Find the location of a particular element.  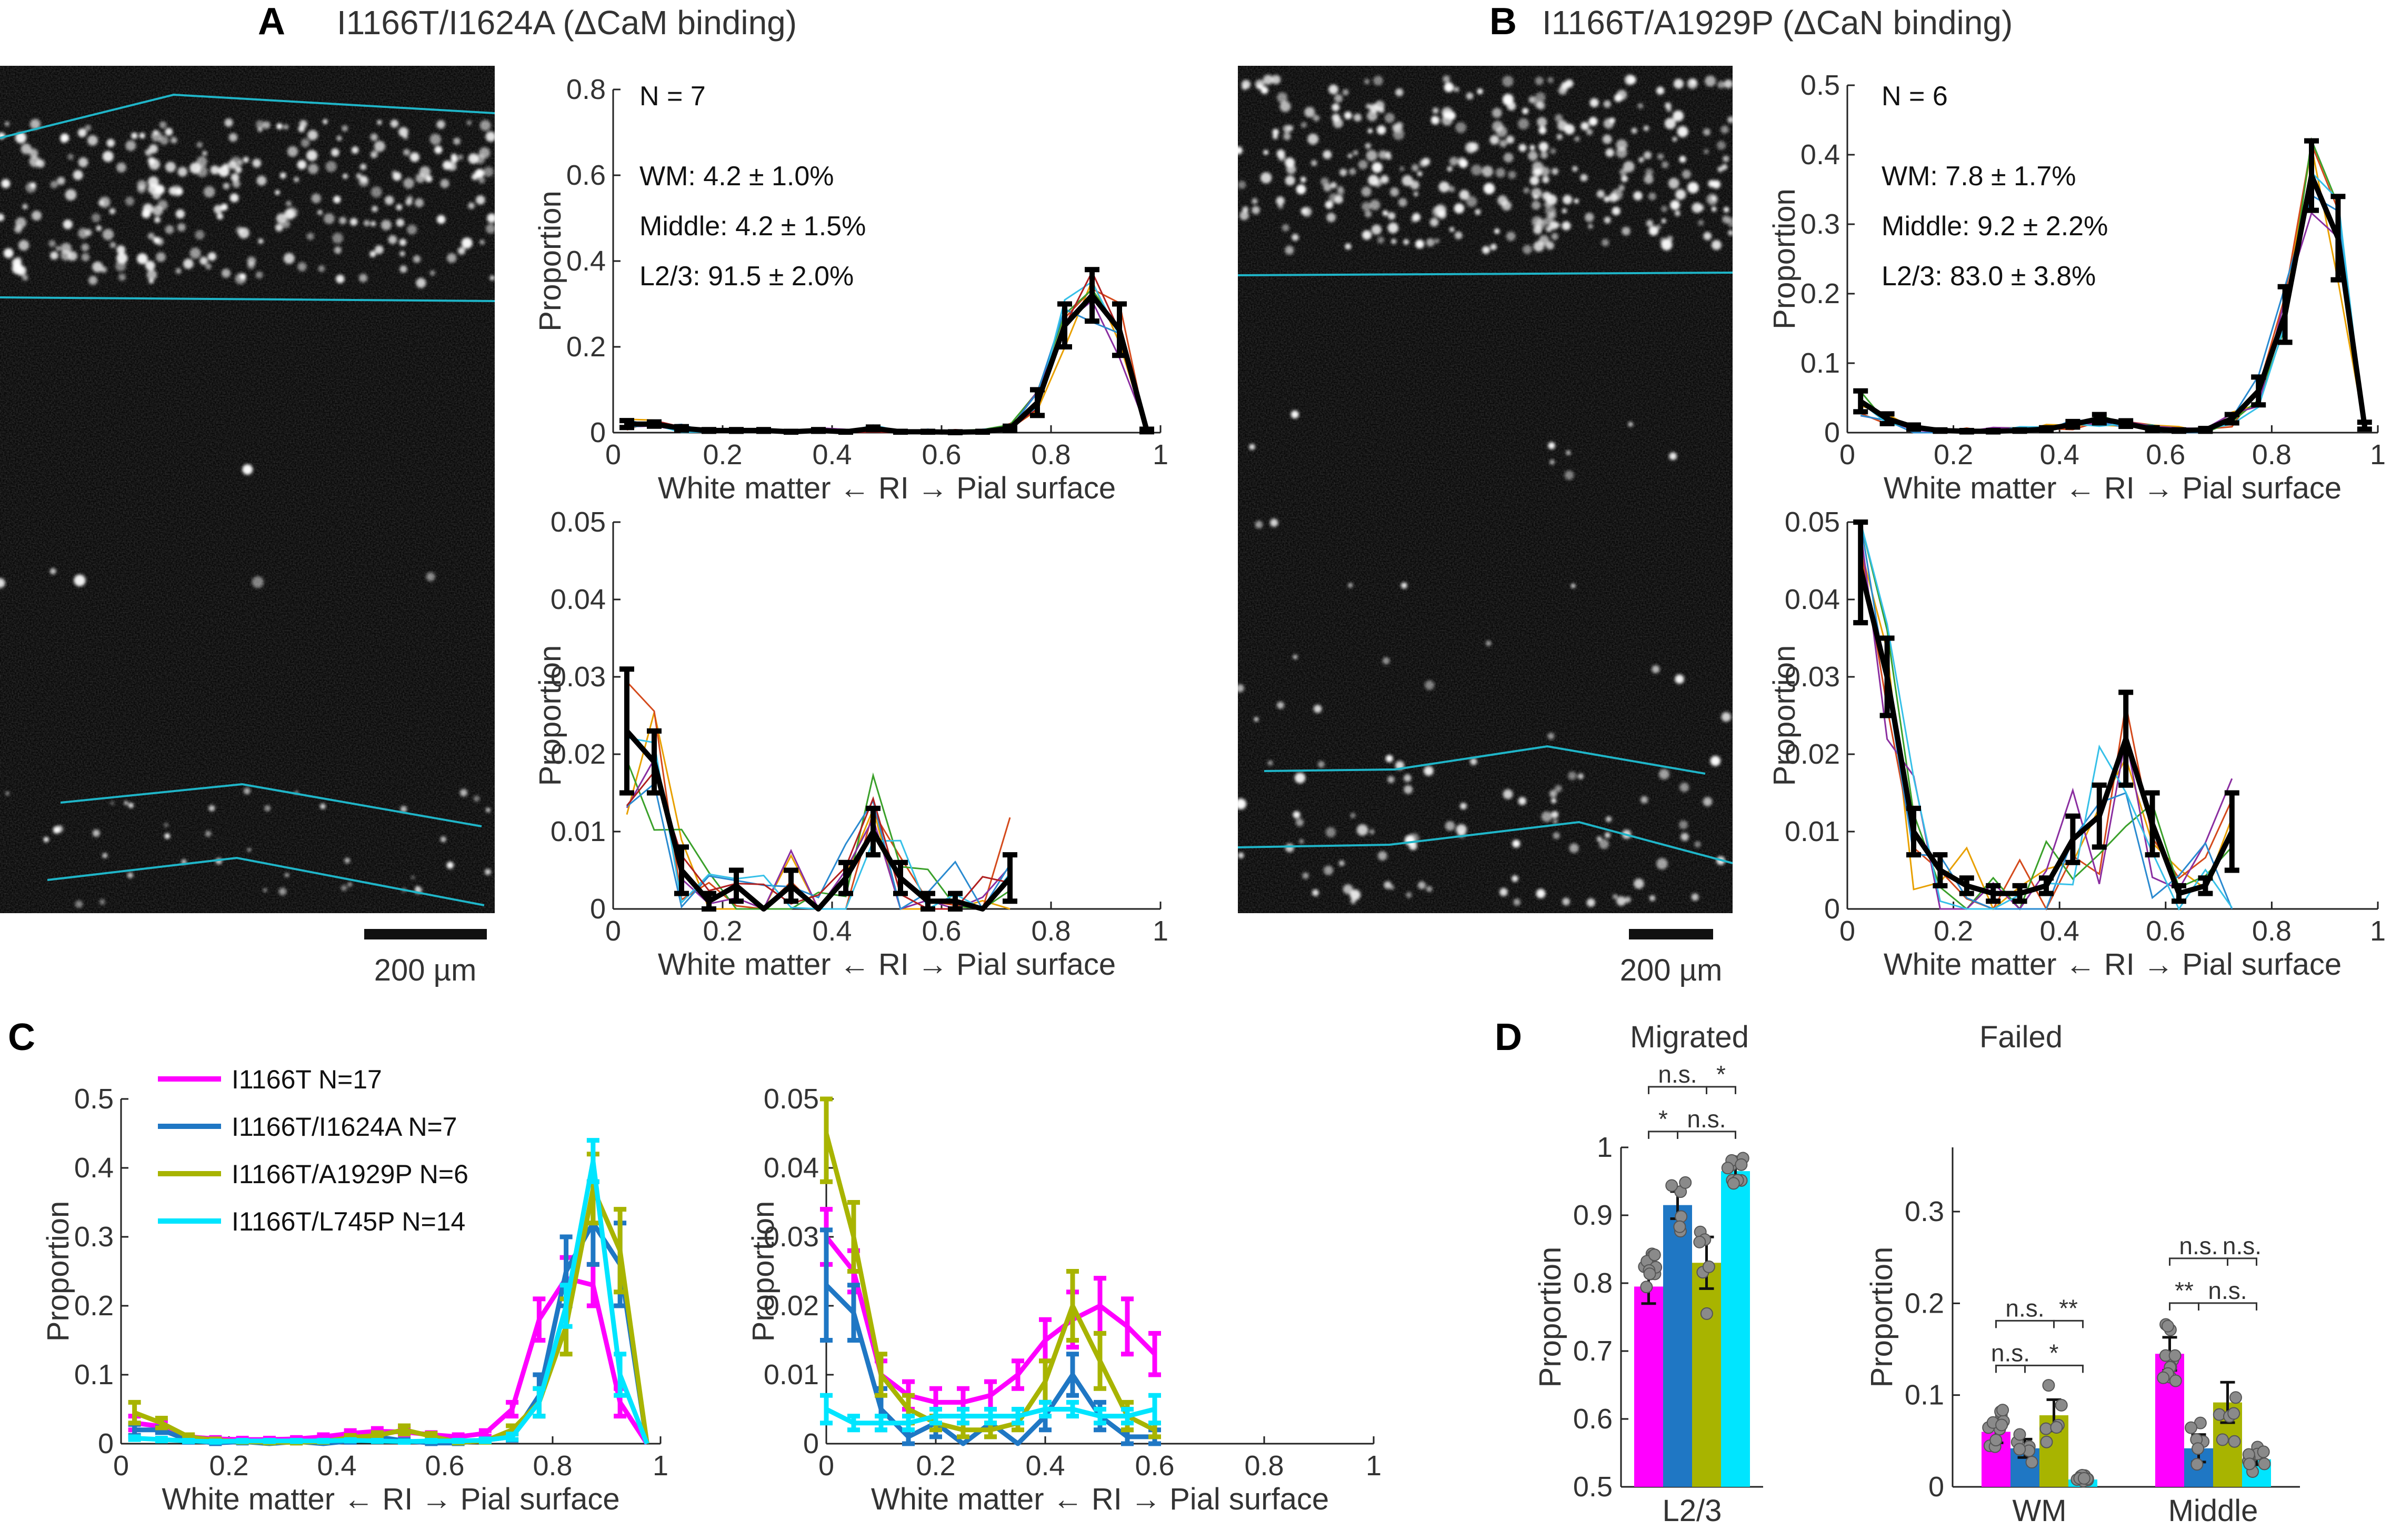

y-axis-label: Proportion is located at coordinates (1882, 1317).